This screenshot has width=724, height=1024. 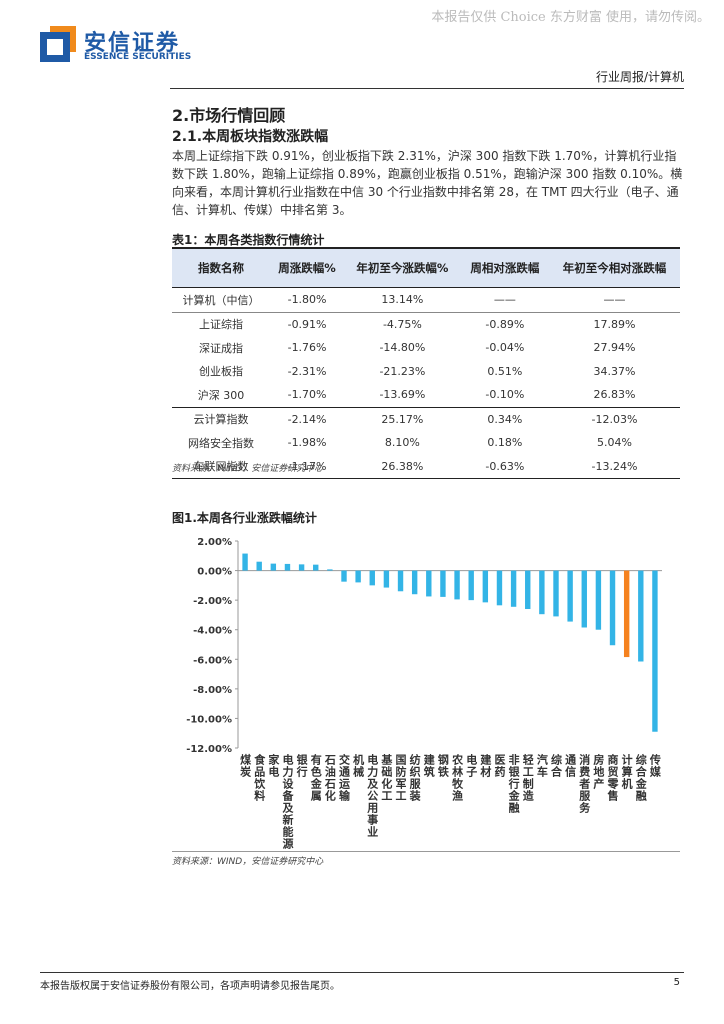 I want to click on y-tick-label: 0.00%, so click(x=214, y=572).